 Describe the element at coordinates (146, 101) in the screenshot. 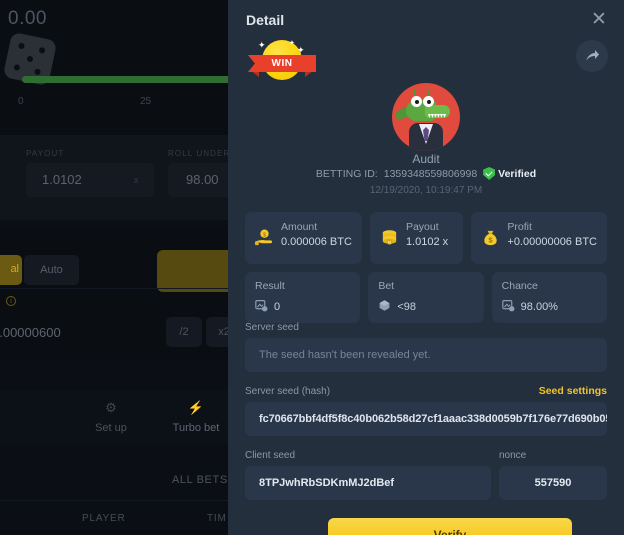

I see `slider-tick-25: 25` at that location.